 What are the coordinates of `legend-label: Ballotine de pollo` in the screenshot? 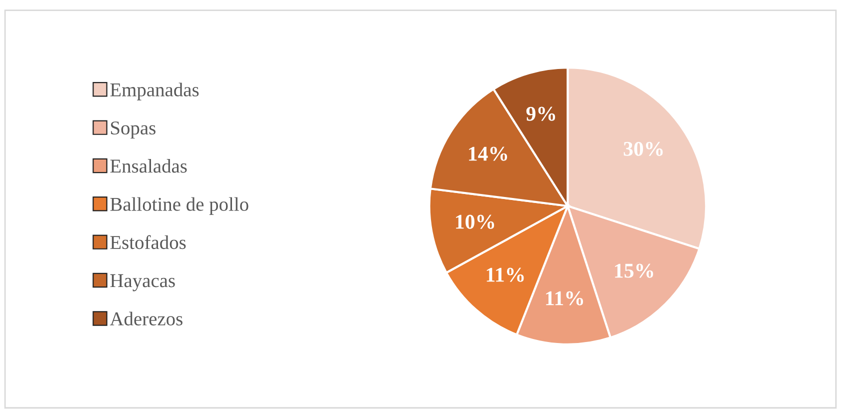 It's located at (179, 206).